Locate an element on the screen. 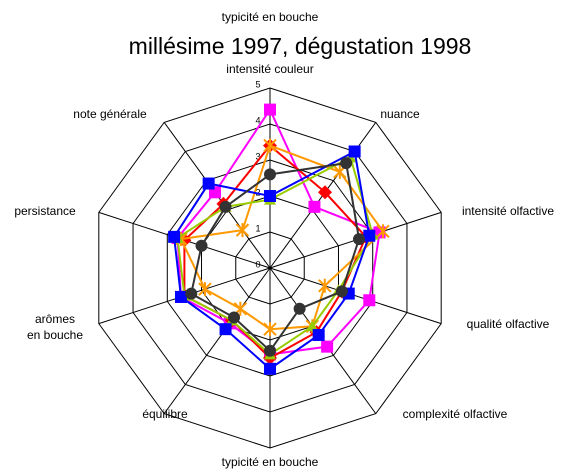  axis-label: équilibre is located at coordinates (165, 414).